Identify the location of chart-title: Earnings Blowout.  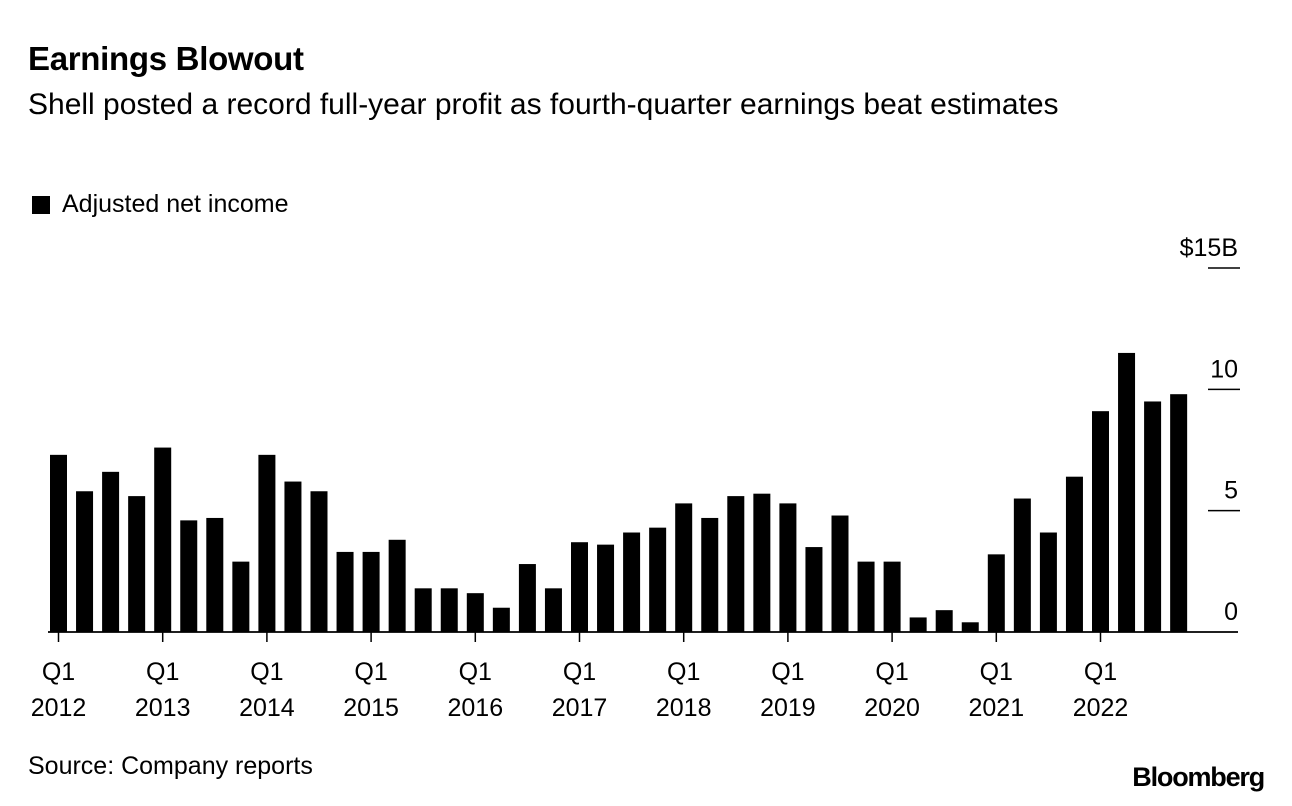
(166, 58).